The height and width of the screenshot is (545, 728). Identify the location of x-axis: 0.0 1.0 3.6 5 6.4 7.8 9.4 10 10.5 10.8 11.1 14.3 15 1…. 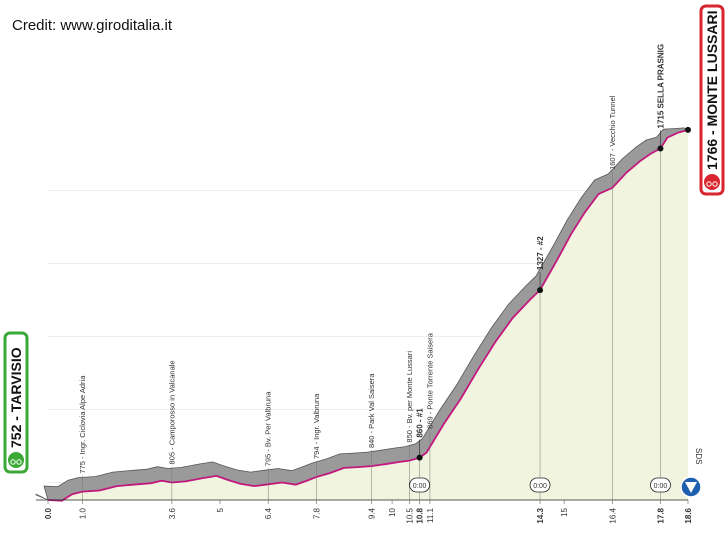
(368, 512).